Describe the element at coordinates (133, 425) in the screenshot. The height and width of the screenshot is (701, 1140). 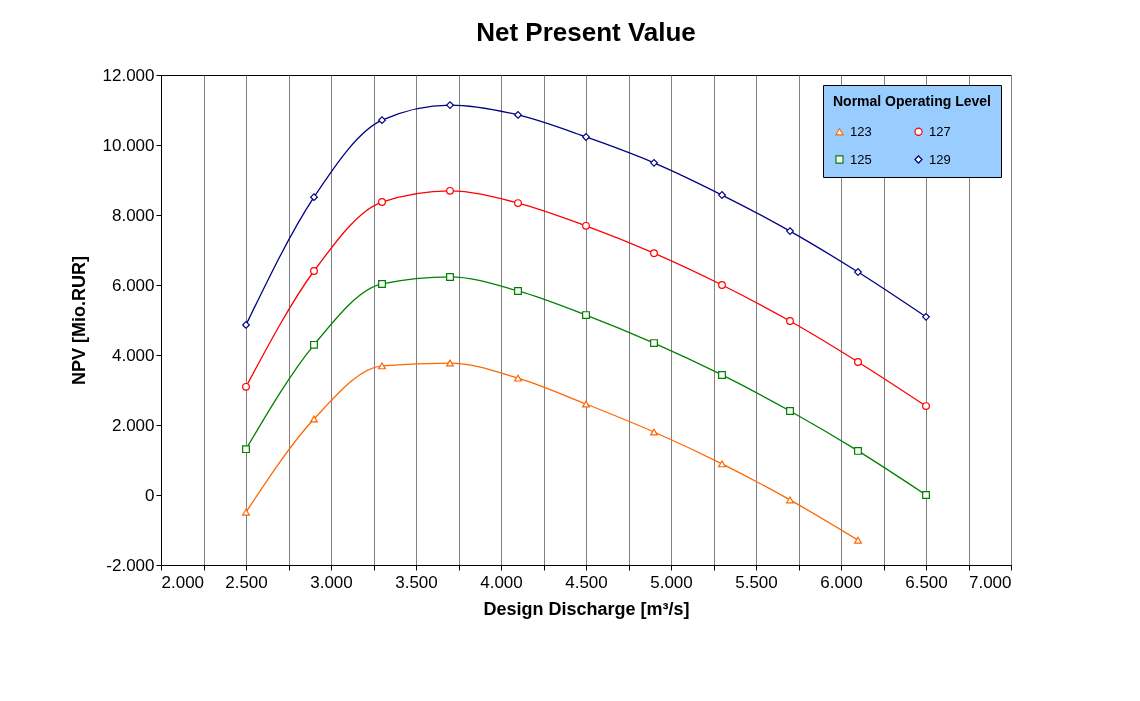
I see `y-tick-label: 2.000` at that location.